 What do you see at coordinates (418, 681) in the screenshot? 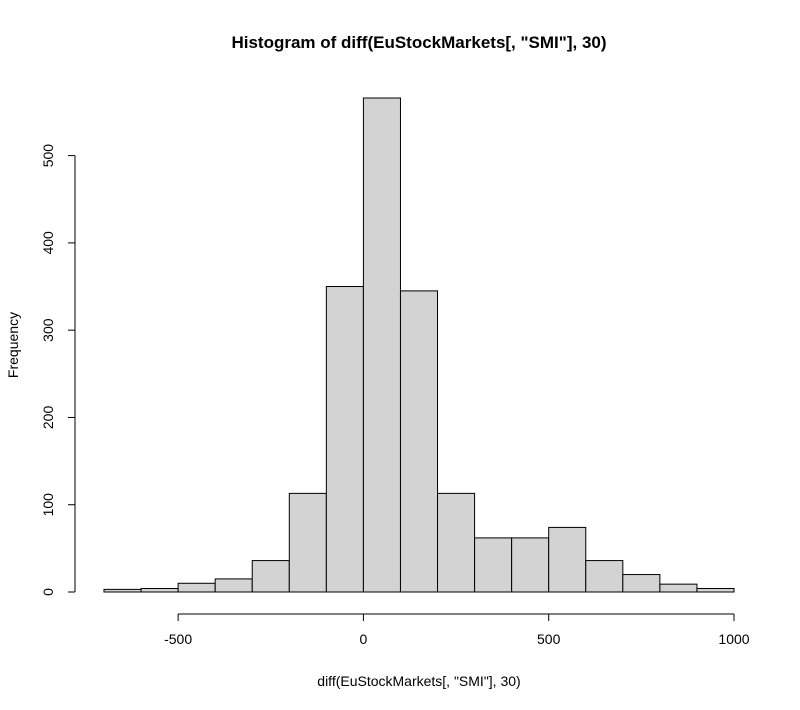
I see `x-axis-label: diff(EuStockMarkets[, "SMI"], 30)` at bounding box center [418, 681].